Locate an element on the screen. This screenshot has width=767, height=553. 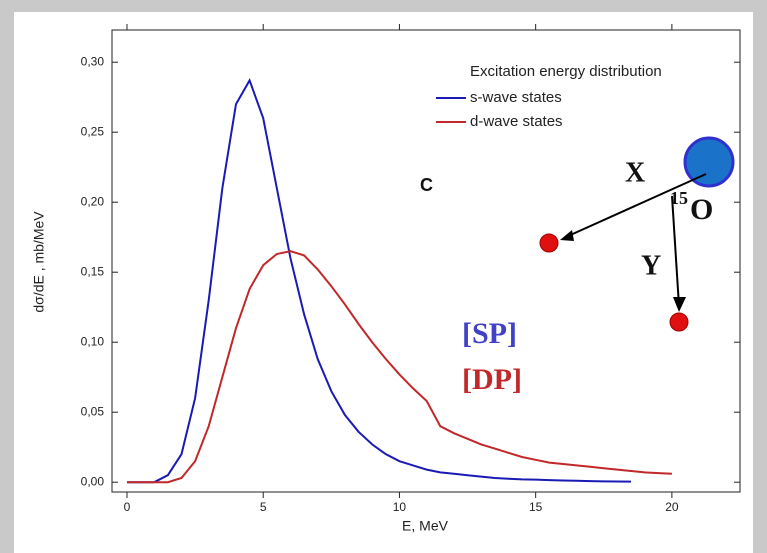
nucleus is located at coordinates (709, 162).